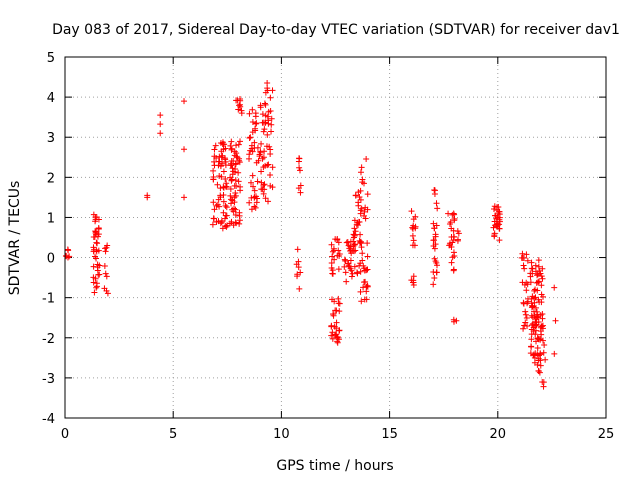 Image resolution: width=640 pixels, height=480 pixels. What do you see at coordinates (48, 379) in the screenshot?
I see `y-tick-label: -3` at bounding box center [48, 379].